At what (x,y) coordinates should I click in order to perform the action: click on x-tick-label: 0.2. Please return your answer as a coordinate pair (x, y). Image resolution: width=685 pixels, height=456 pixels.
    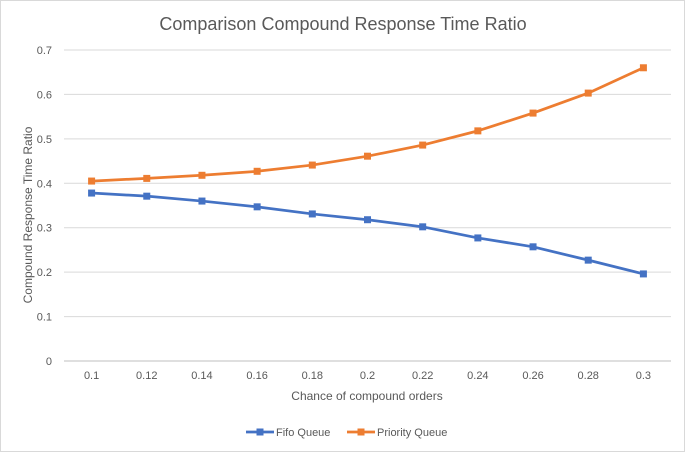
    Looking at the image, I should click on (367, 376).